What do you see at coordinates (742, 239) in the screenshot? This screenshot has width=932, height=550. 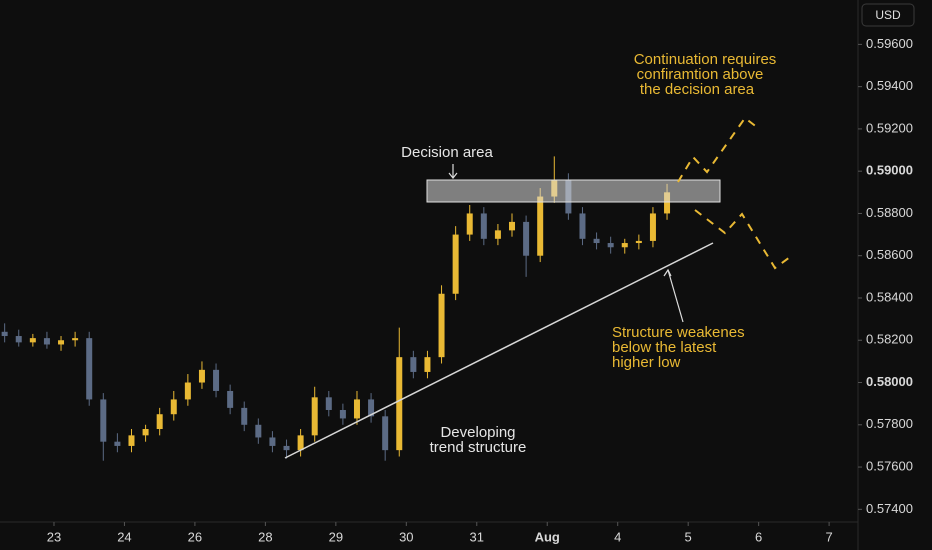 I see `projection-down` at bounding box center [742, 239].